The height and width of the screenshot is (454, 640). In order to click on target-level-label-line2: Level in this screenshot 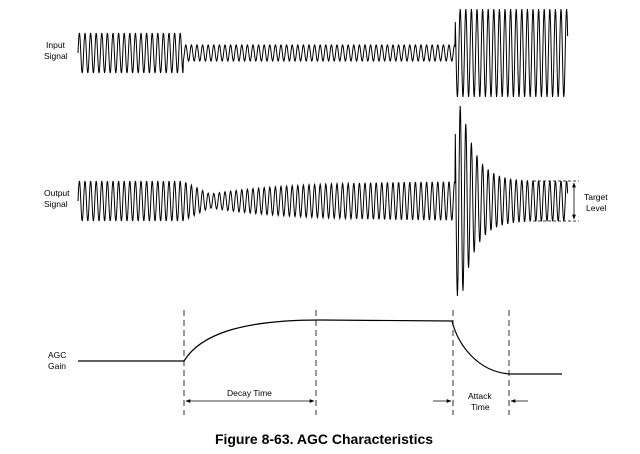, I will do `click(596, 208)`.